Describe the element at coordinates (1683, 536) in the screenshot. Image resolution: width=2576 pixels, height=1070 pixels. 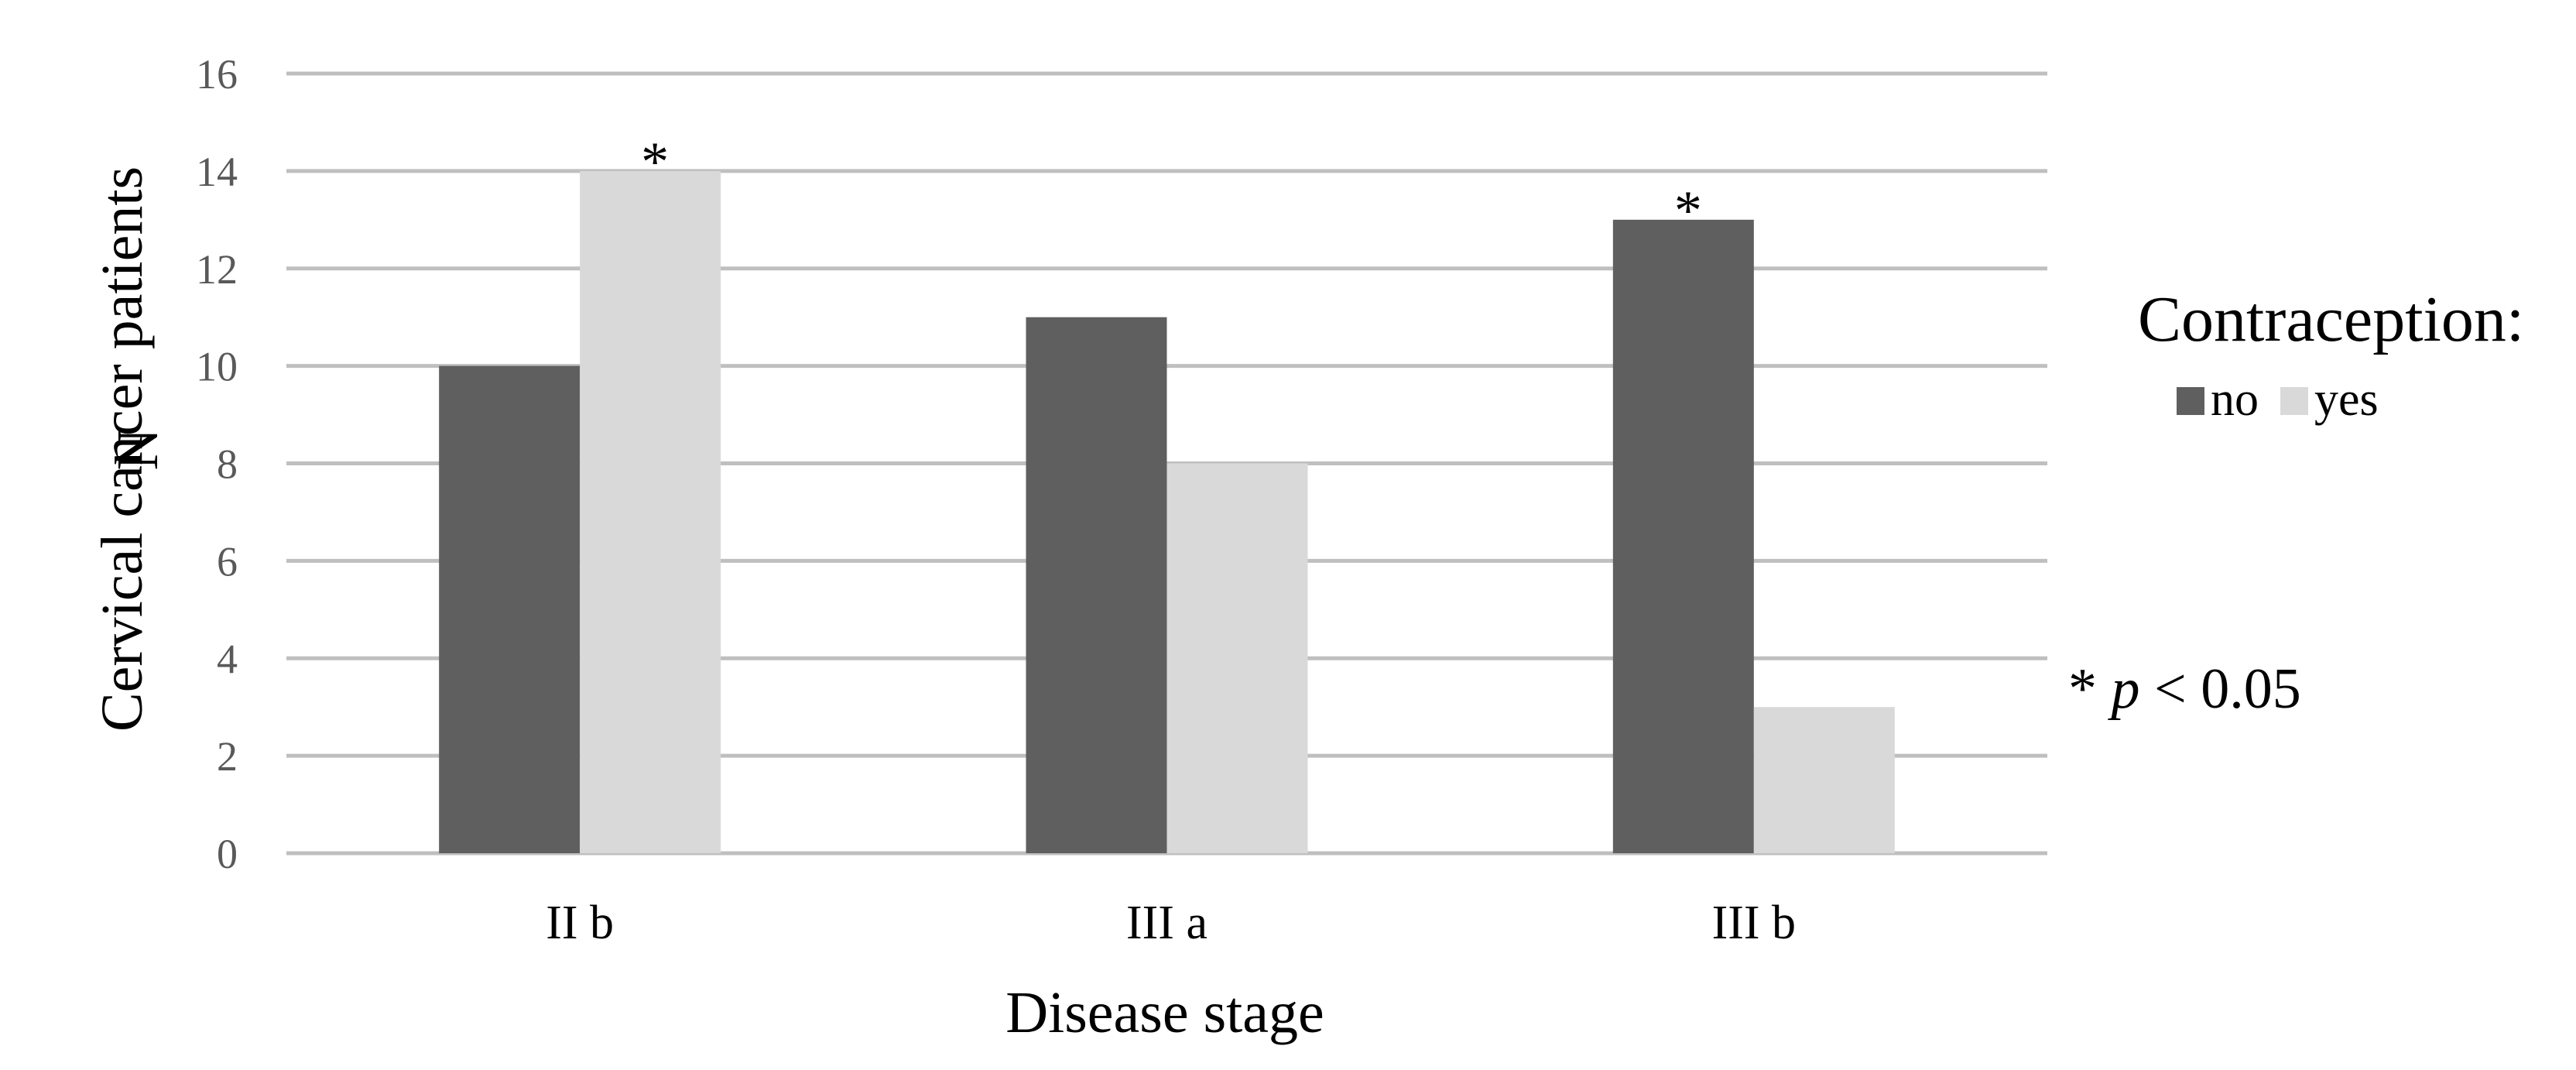
I see `bar-no-iiib` at that location.